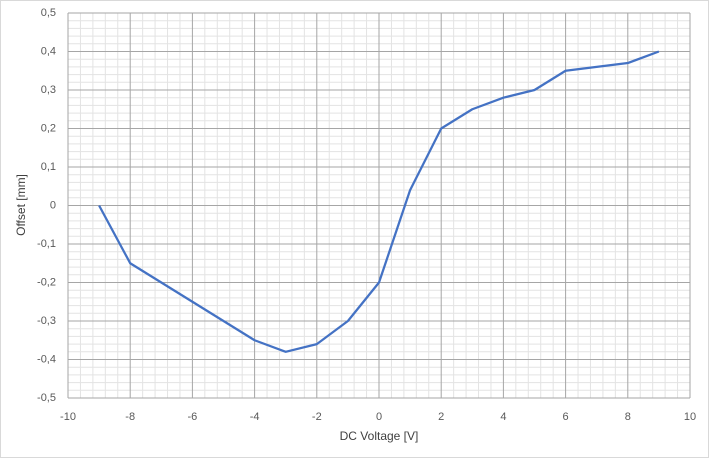  I want to click on x-tick-label: -8, so click(130, 417).